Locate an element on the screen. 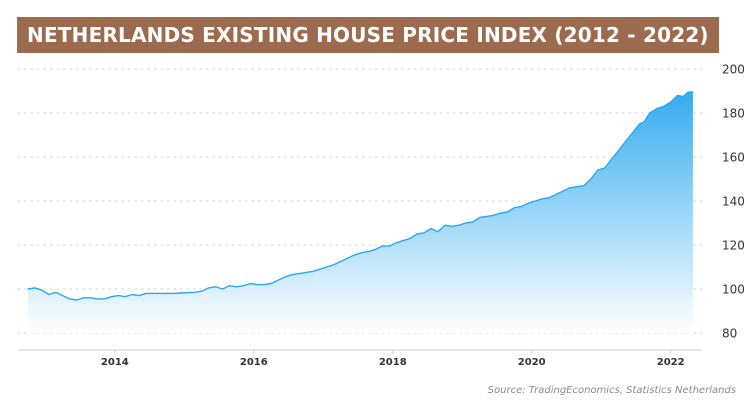  y-axis: 80 100 120 140 160 180 200 is located at coordinates (733, 202).